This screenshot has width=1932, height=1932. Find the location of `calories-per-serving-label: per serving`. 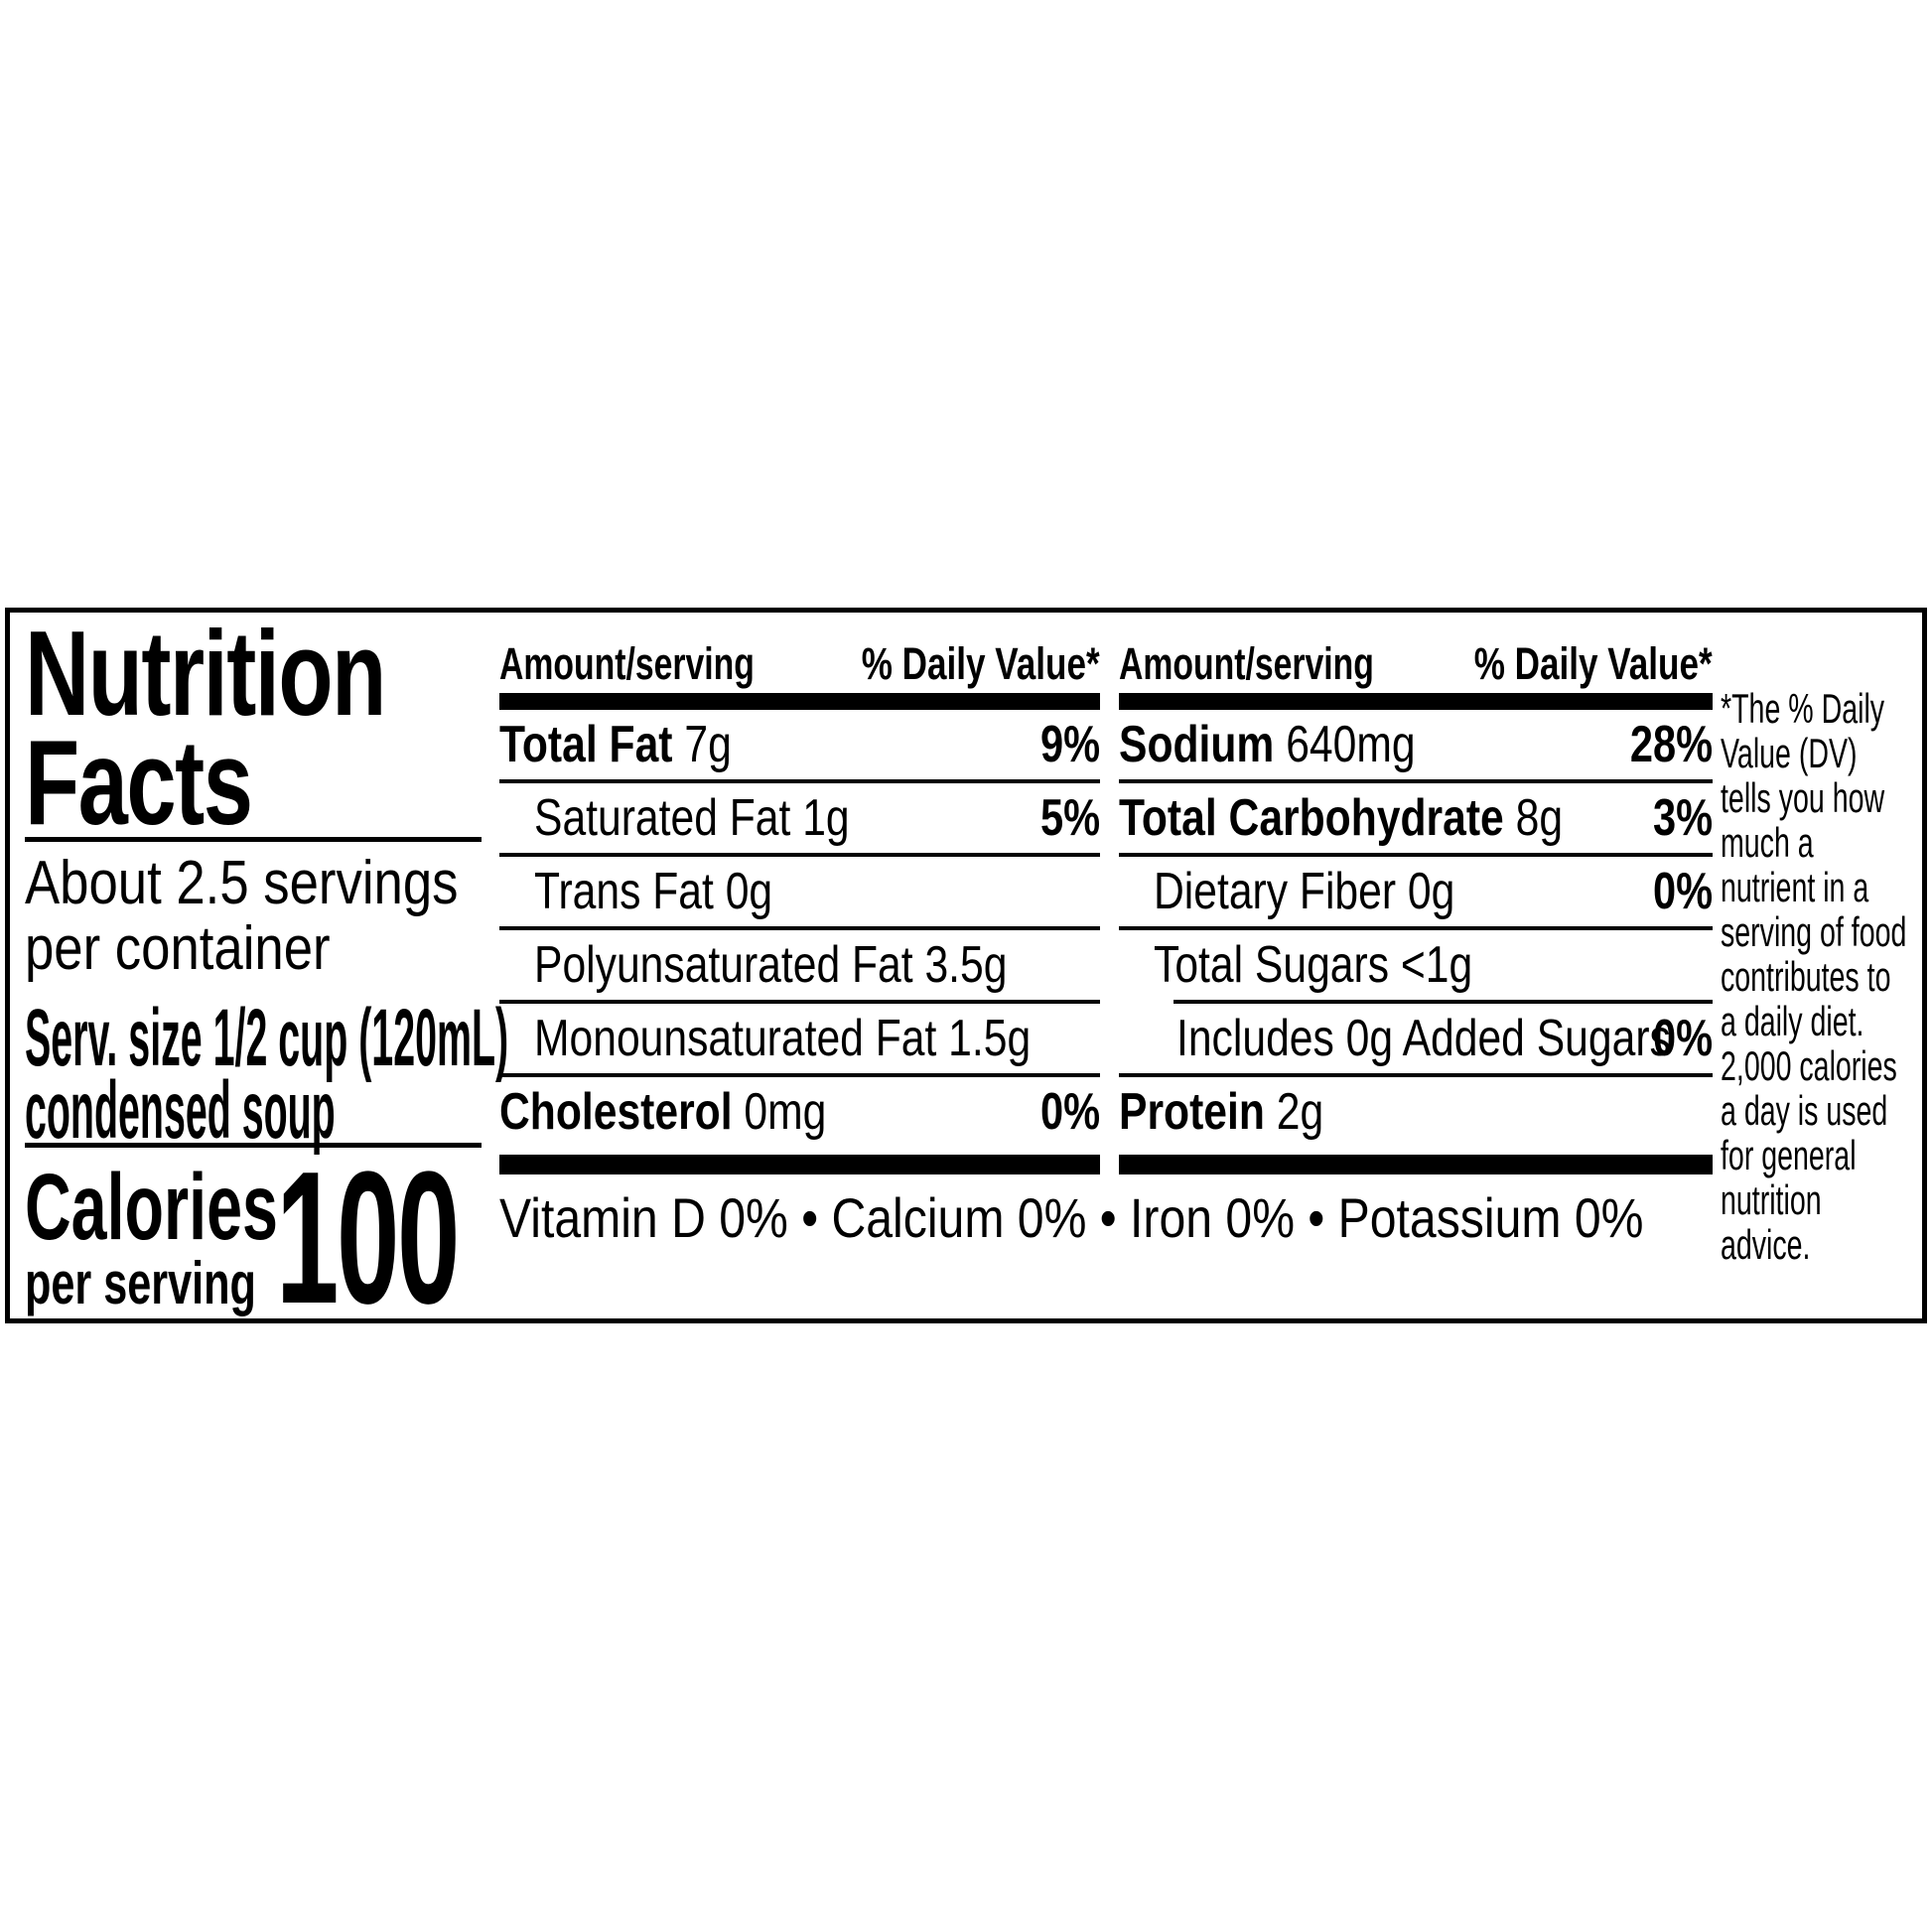

calories-per-serving-label: per serving is located at coordinates (141, 1283).